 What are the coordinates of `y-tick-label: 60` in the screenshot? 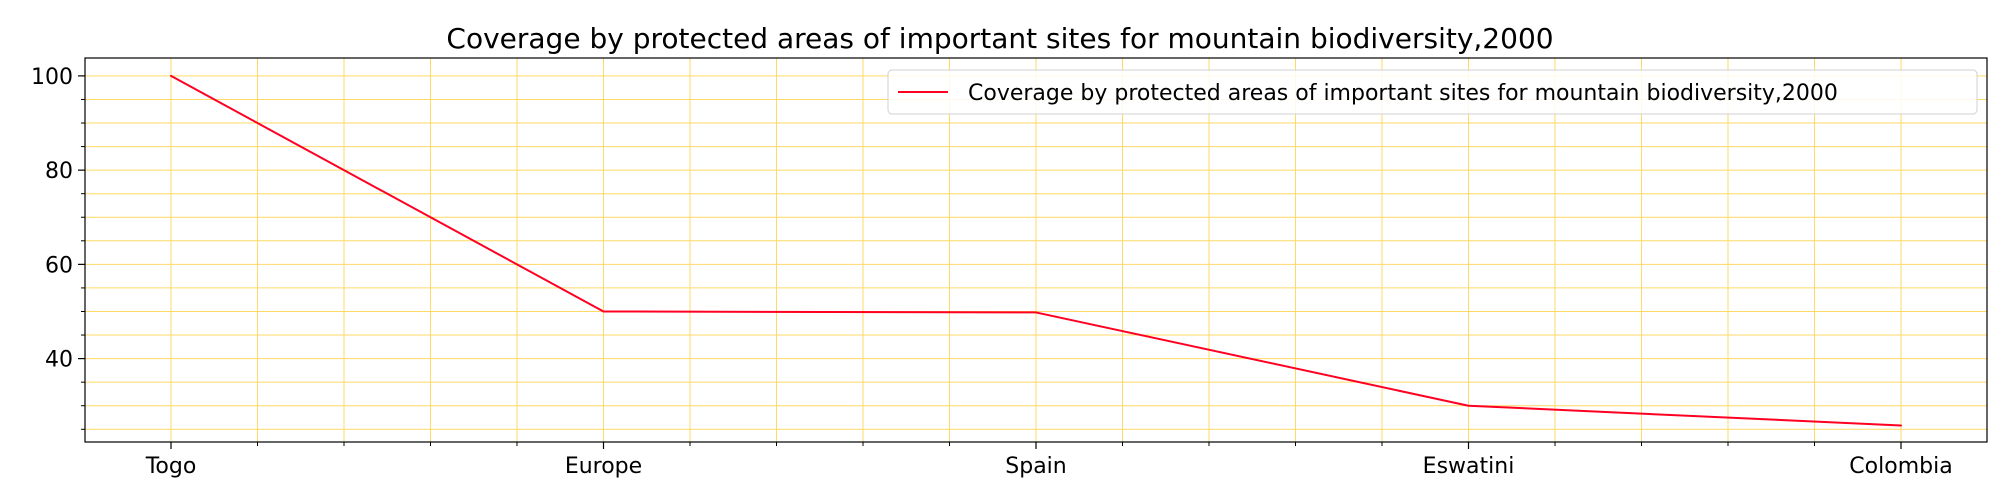 It's located at (59, 265).